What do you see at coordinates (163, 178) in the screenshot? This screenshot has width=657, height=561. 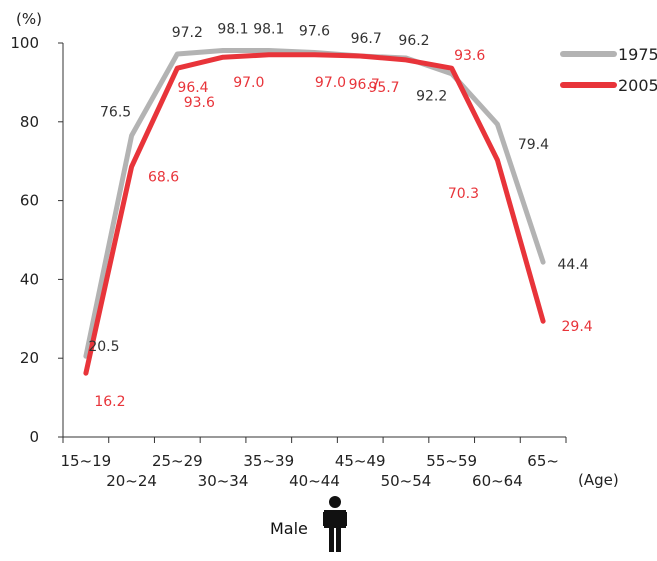 I see `data-label-2005: 68.6` at bounding box center [163, 178].